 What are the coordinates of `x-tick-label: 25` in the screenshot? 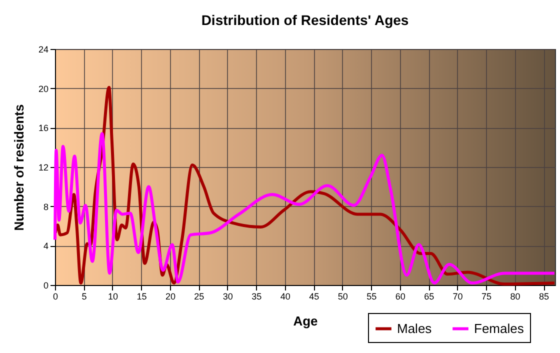 It's located at (199, 297).